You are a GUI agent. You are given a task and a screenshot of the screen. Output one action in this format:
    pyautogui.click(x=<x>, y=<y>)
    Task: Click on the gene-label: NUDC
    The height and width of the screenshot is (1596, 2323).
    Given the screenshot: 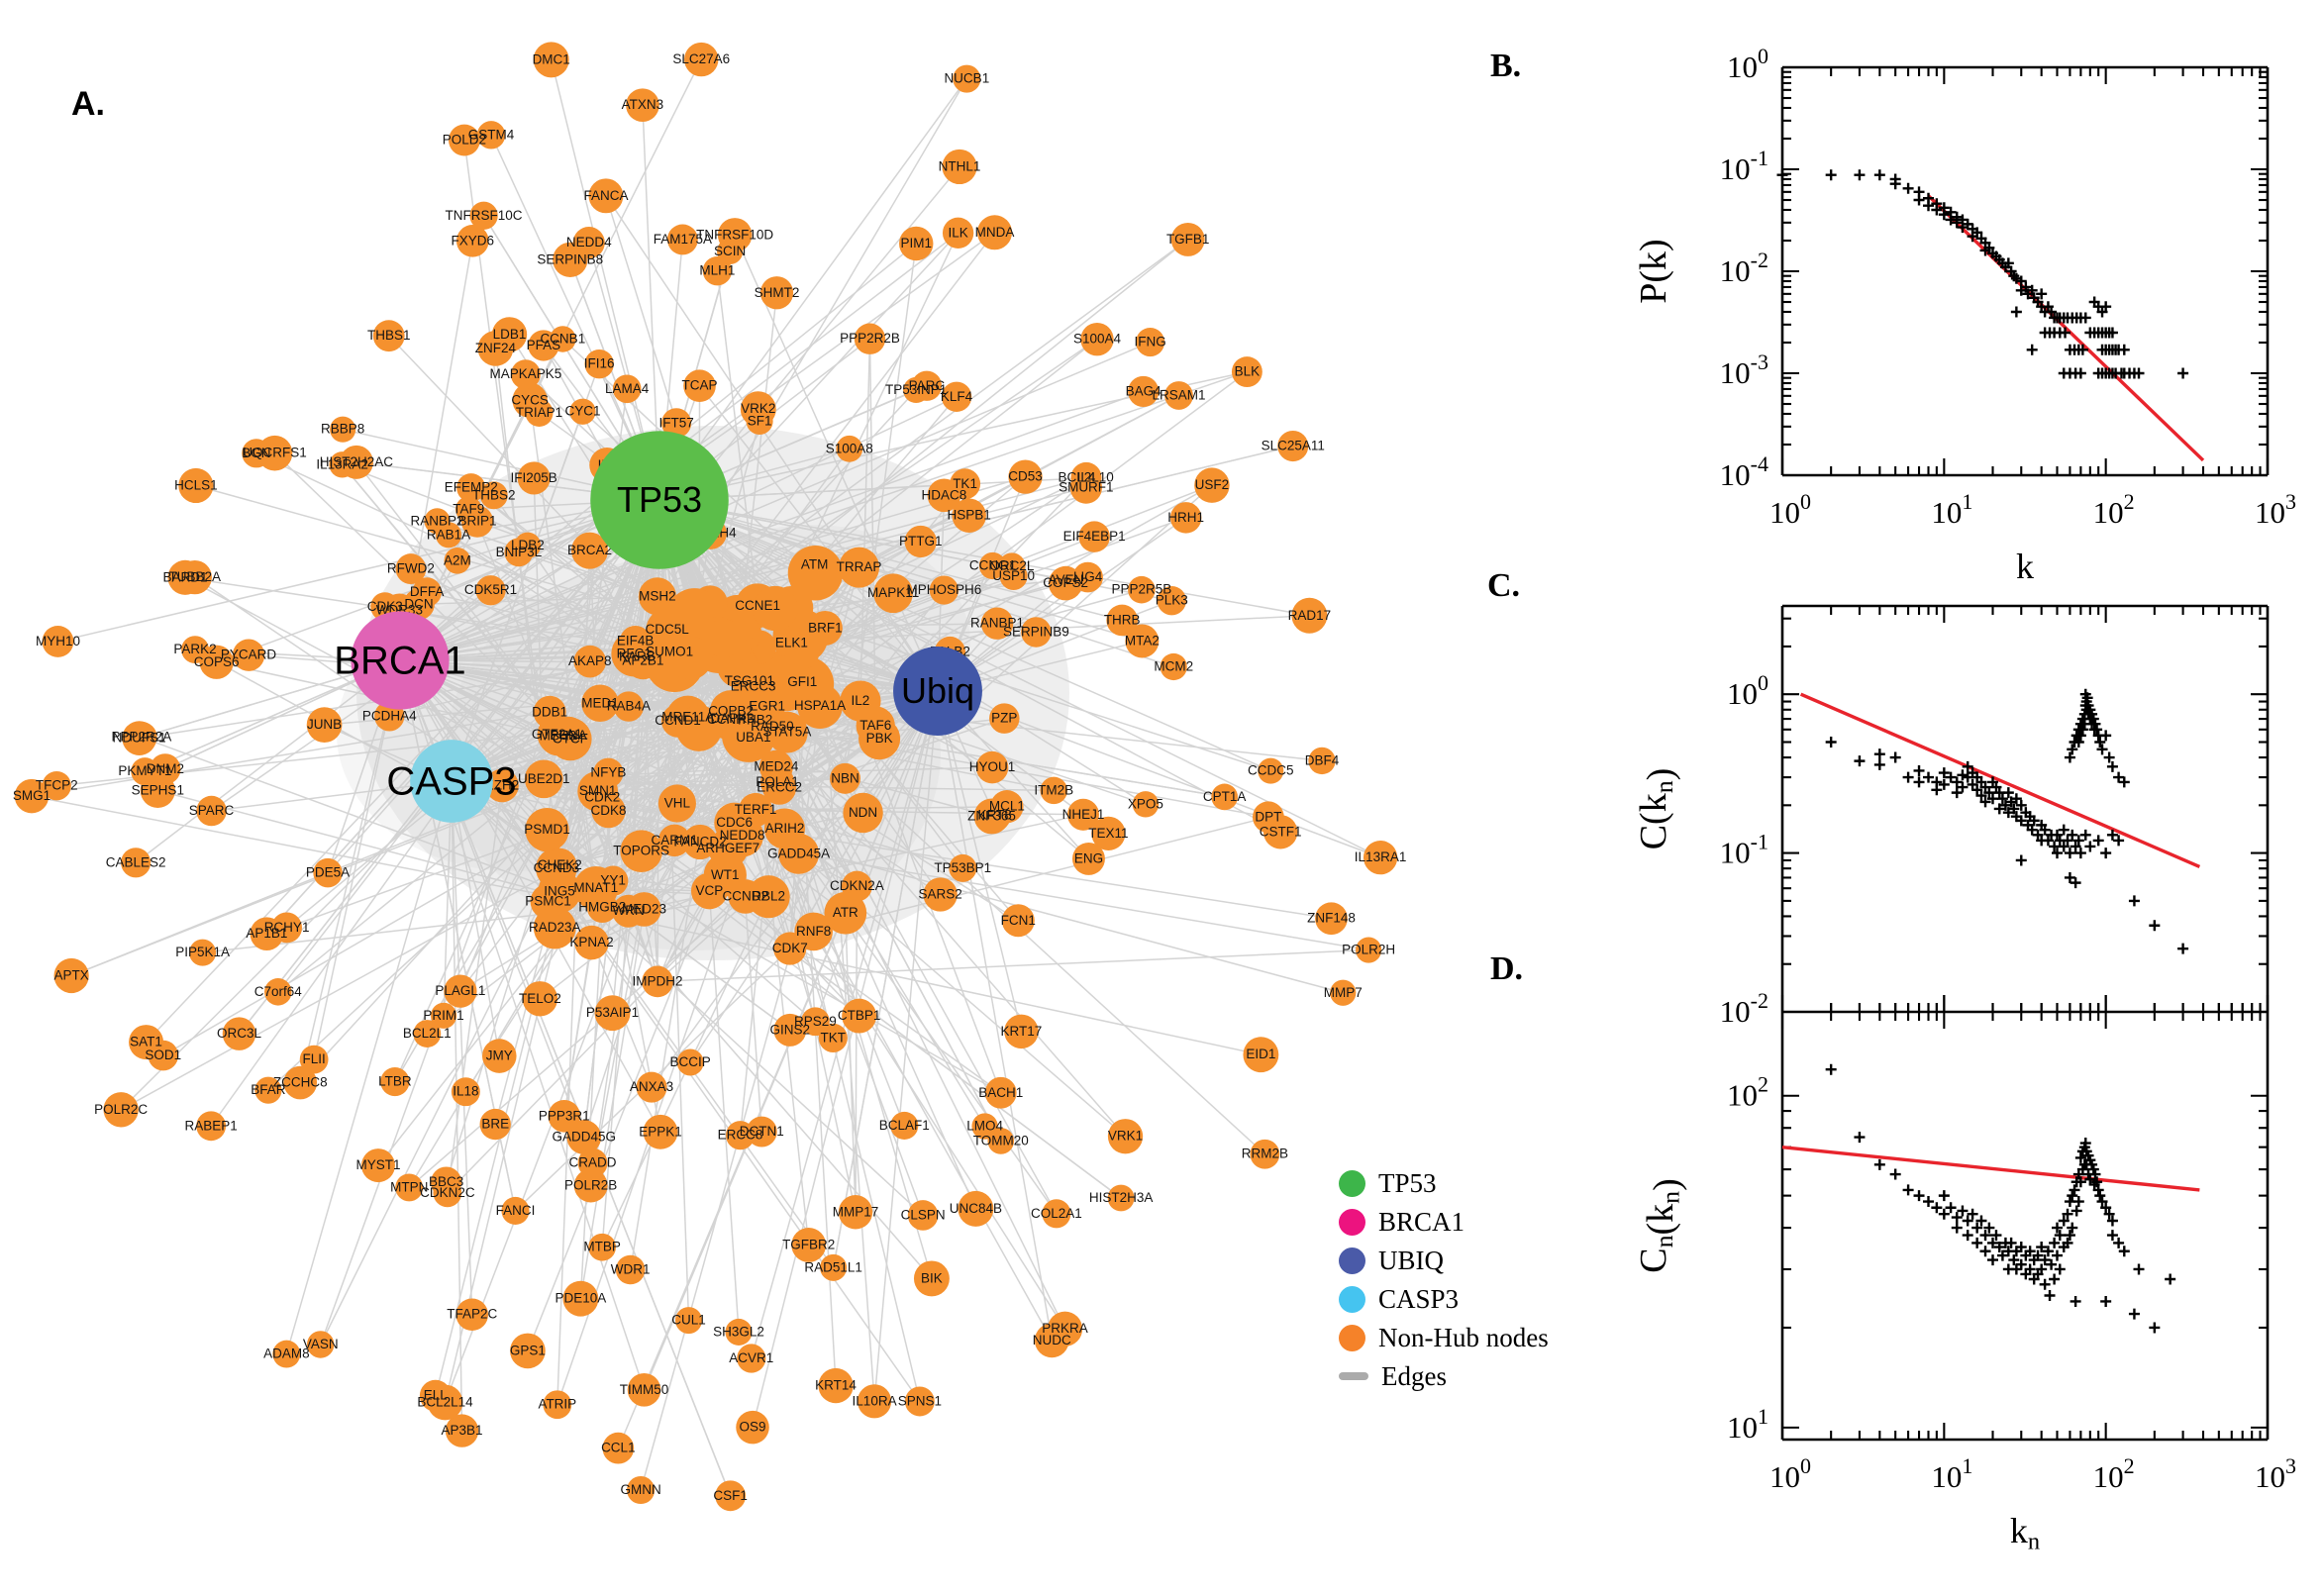 What is the action you would take?
    pyautogui.click(x=1052, y=1340)
    